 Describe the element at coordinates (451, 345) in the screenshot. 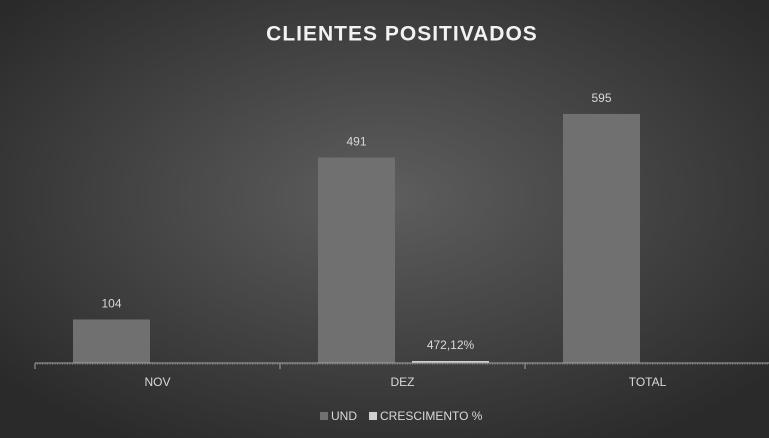

I see `data-label: 472,12%` at that location.